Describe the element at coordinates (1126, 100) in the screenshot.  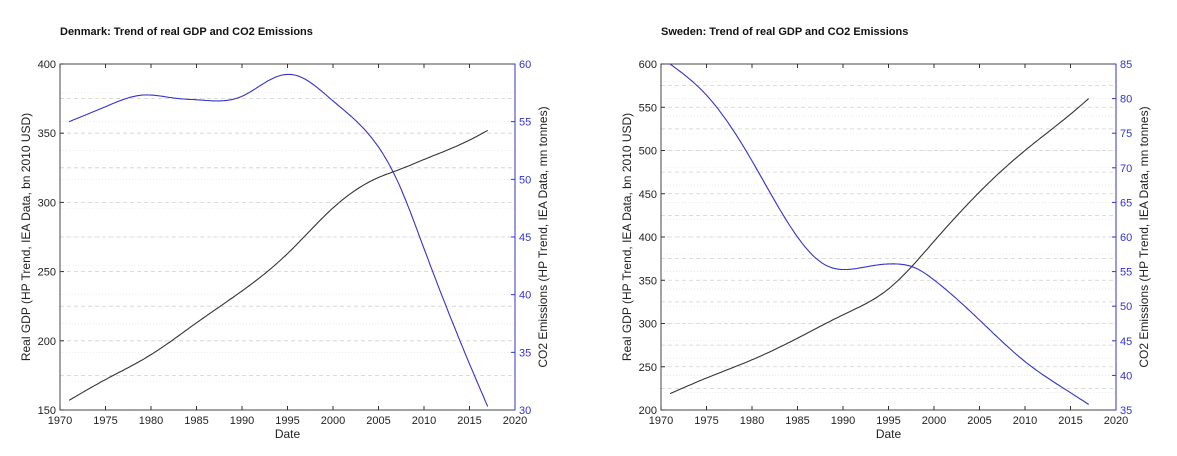
I see `y-right-tick-label: 80` at that location.